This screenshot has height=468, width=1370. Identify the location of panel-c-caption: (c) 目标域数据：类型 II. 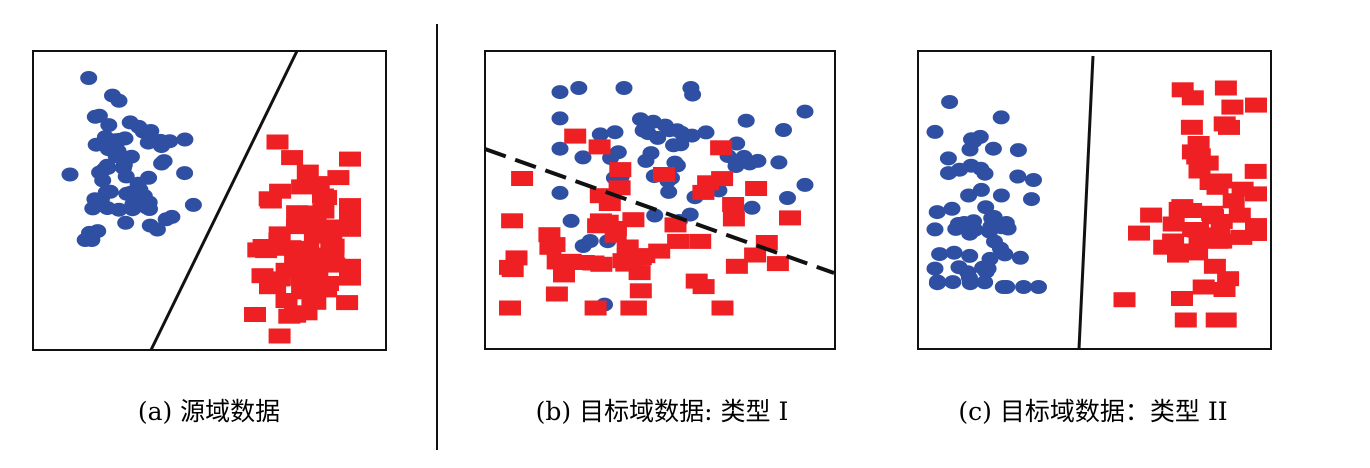
(1092, 411).